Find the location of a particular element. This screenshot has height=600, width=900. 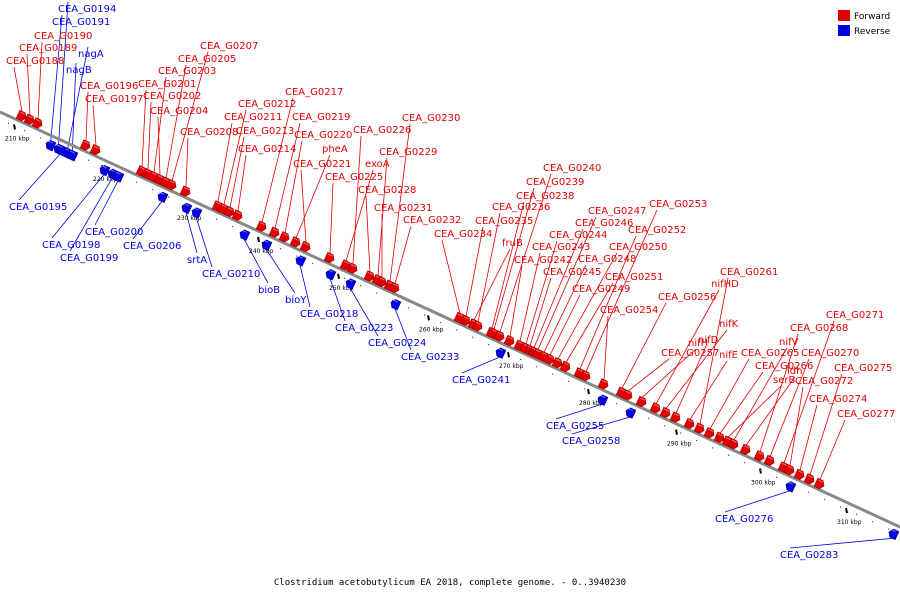

gene-cea_g0265 is located at coordinates (709, 433).